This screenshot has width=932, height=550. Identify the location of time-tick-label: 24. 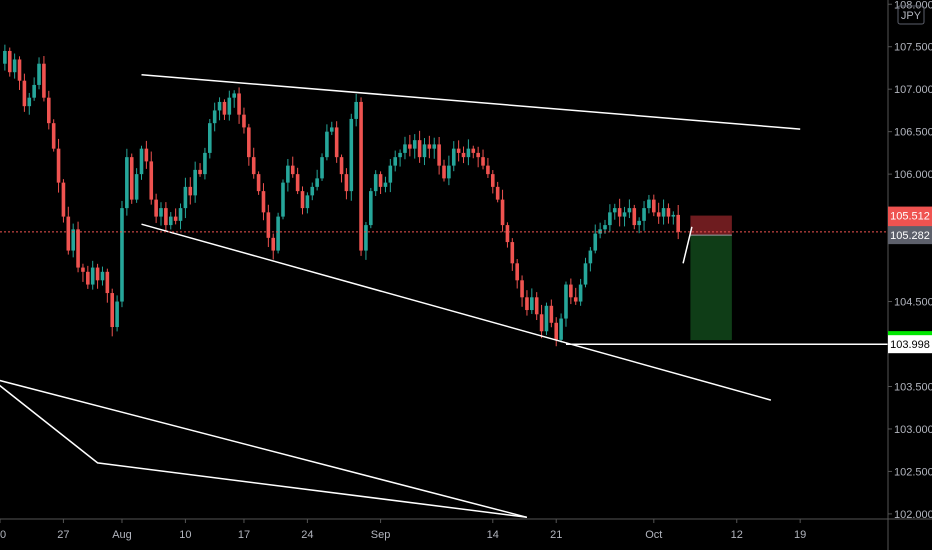
(307, 535).